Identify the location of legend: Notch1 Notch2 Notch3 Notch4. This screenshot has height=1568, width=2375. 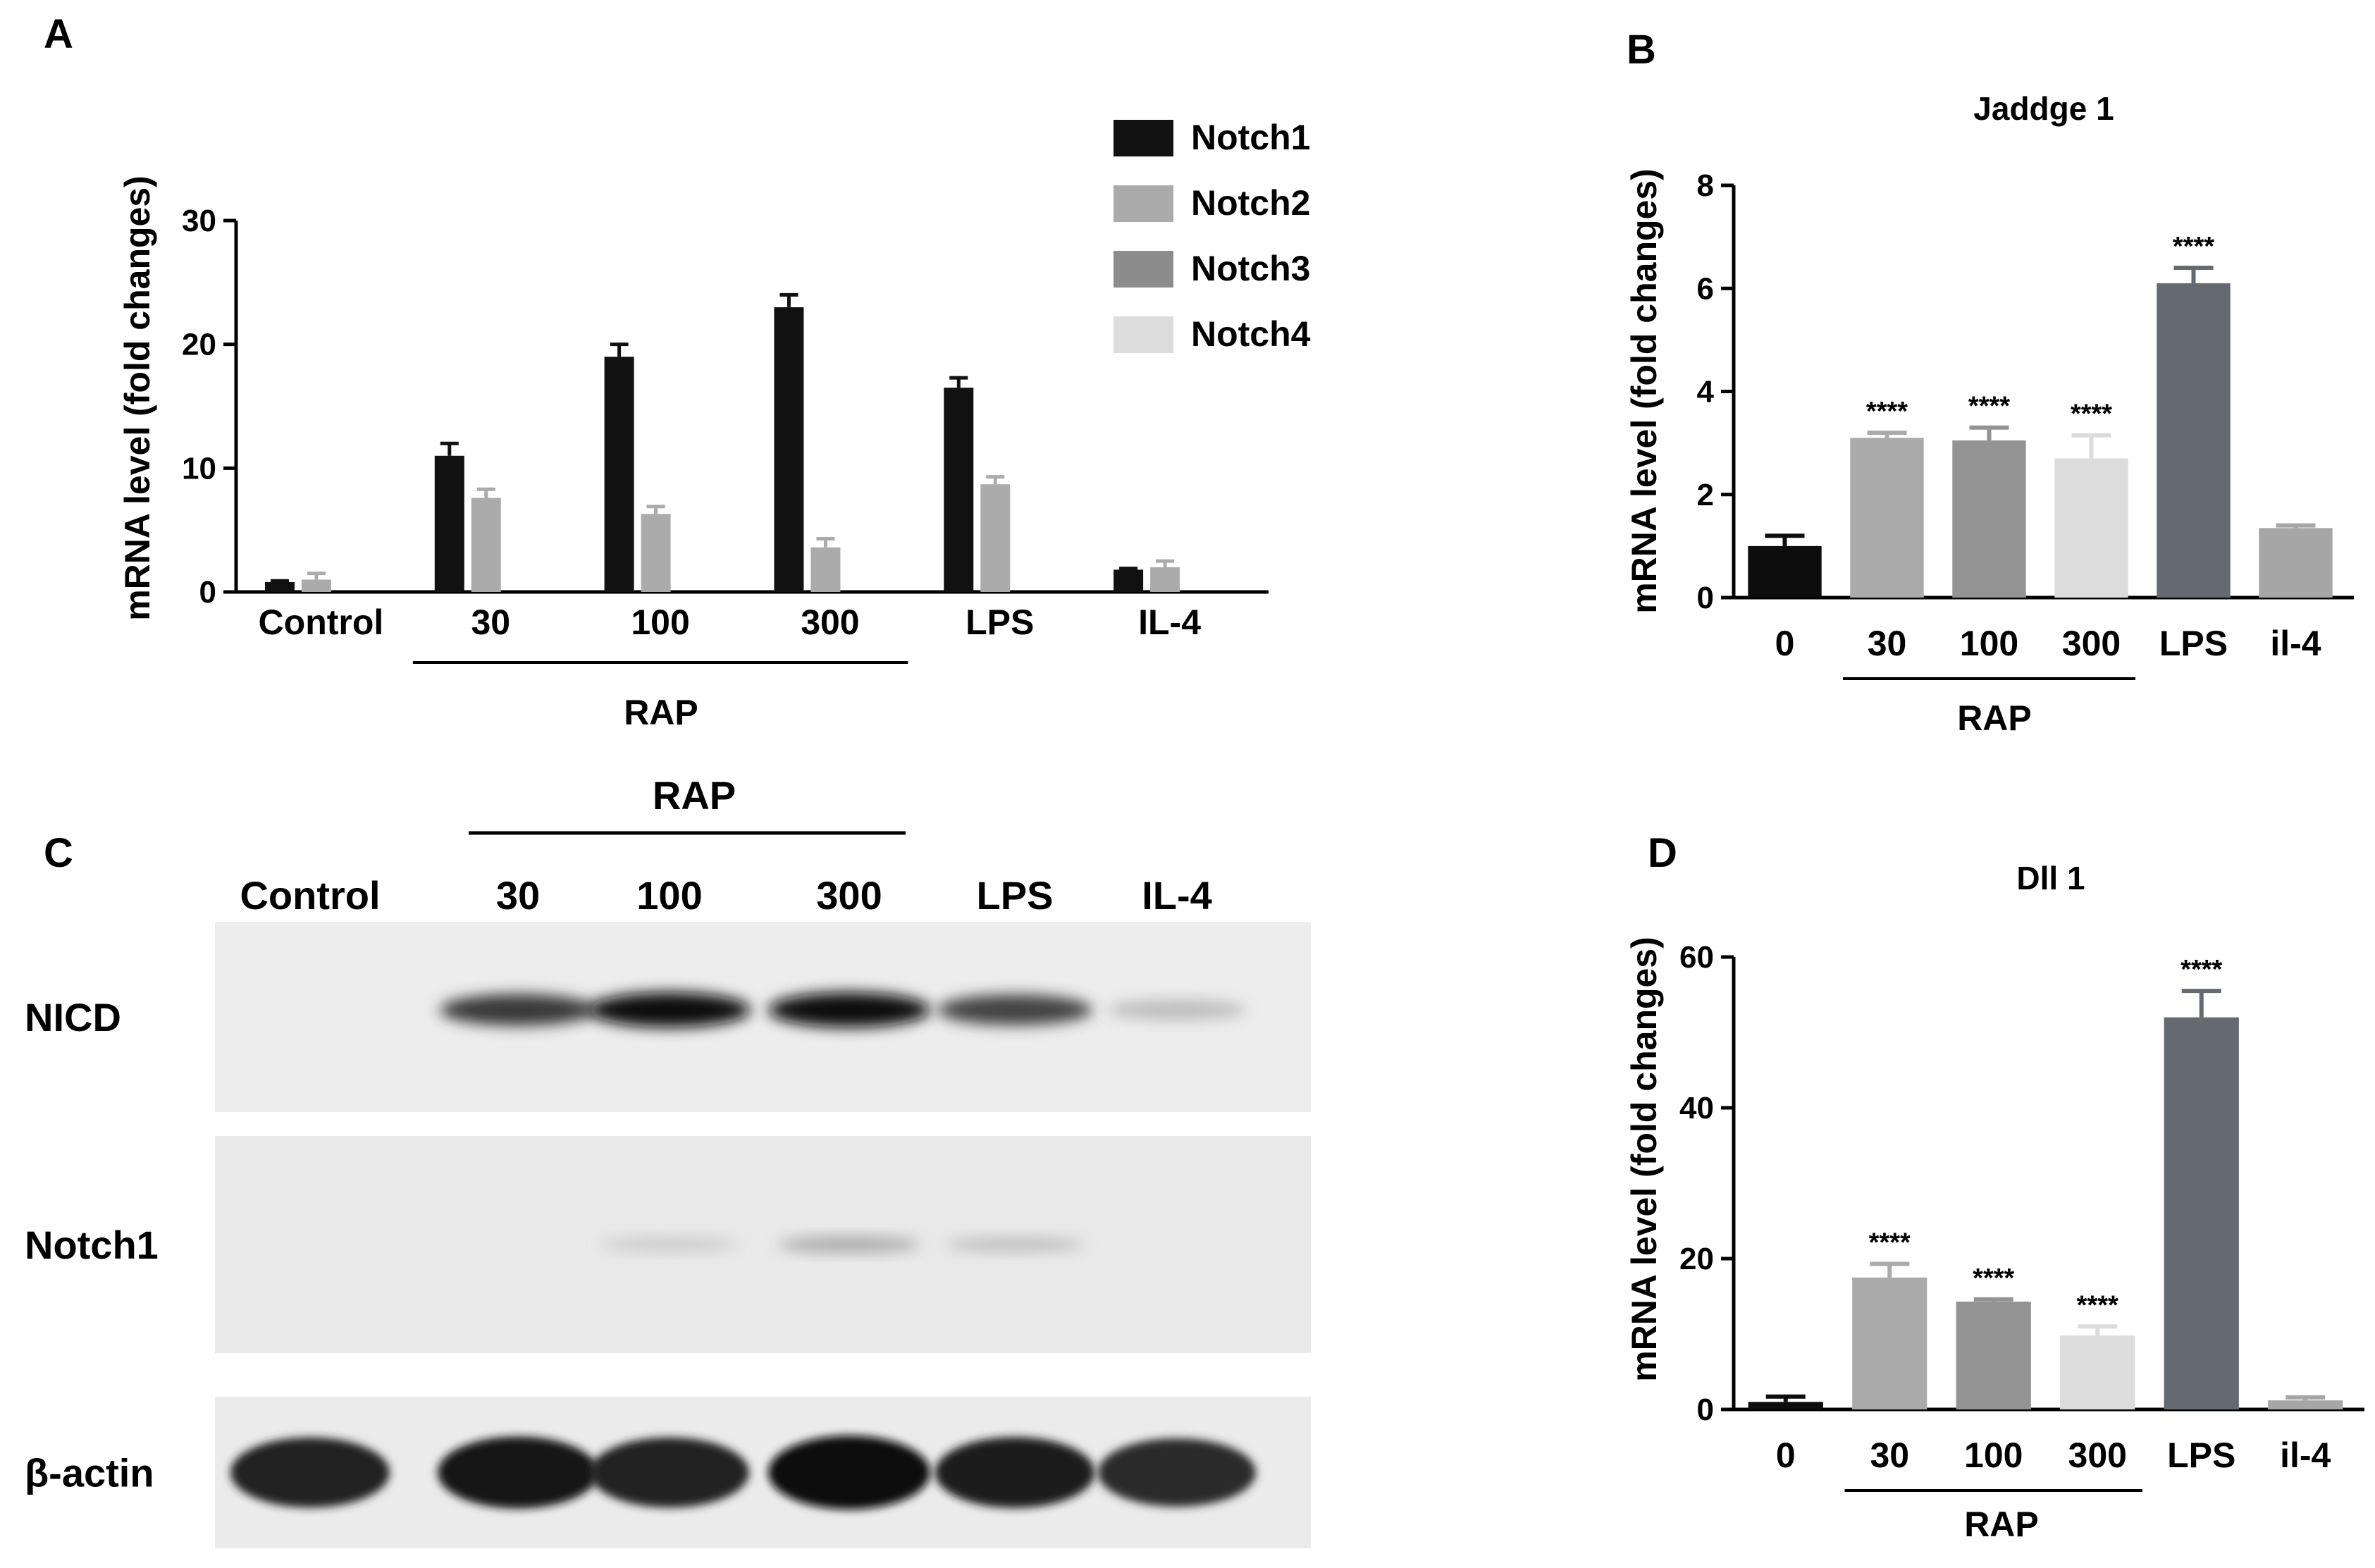
(1212, 236).